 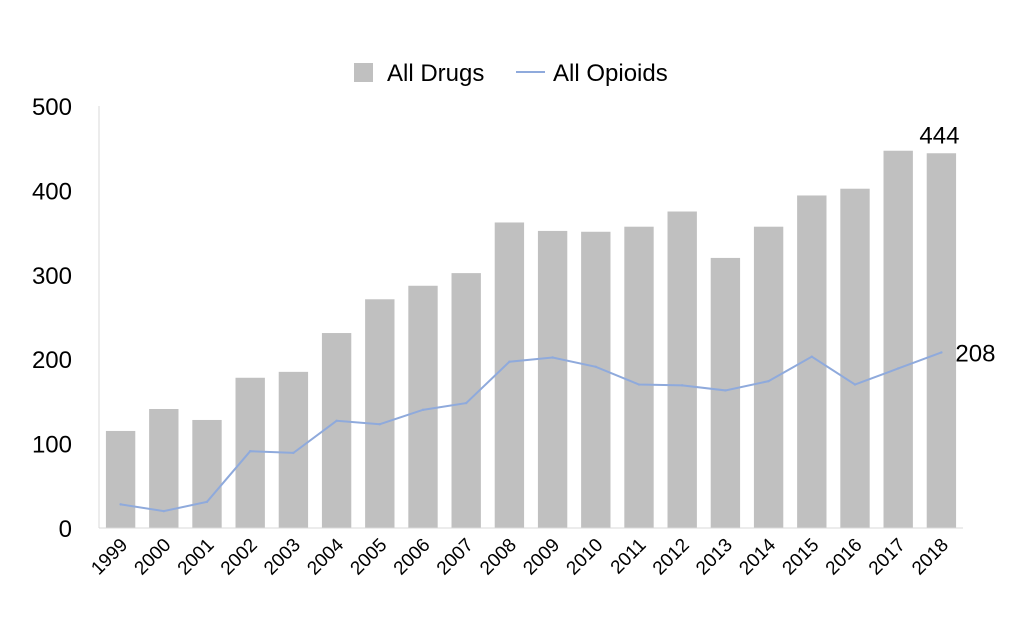 What do you see at coordinates (682, 369) in the screenshot?
I see `bar-2012` at bounding box center [682, 369].